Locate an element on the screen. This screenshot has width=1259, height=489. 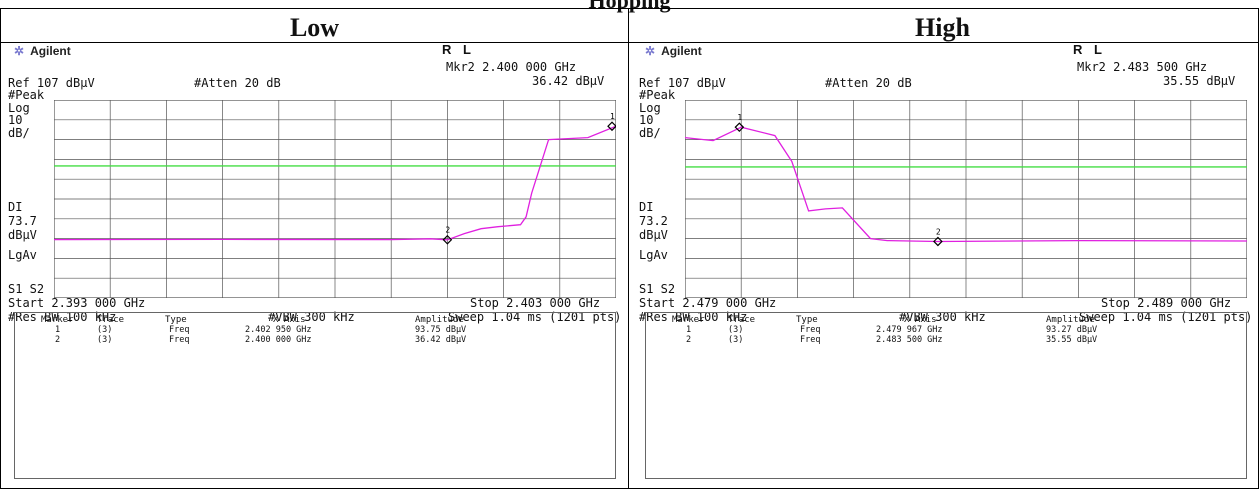
marker-table-cell: 35.55 dBμV is located at coordinates (1072, 340).